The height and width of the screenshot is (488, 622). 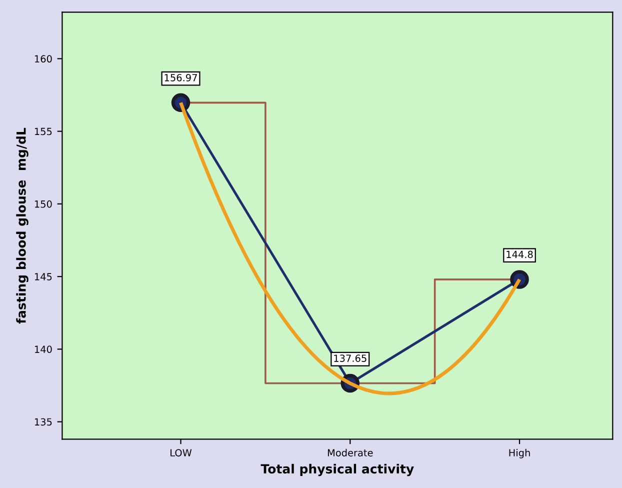 What do you see at coordinates (43, 132) in the screenshot?
I see `y-tick-label: 155` at bounding box center [43, 132].